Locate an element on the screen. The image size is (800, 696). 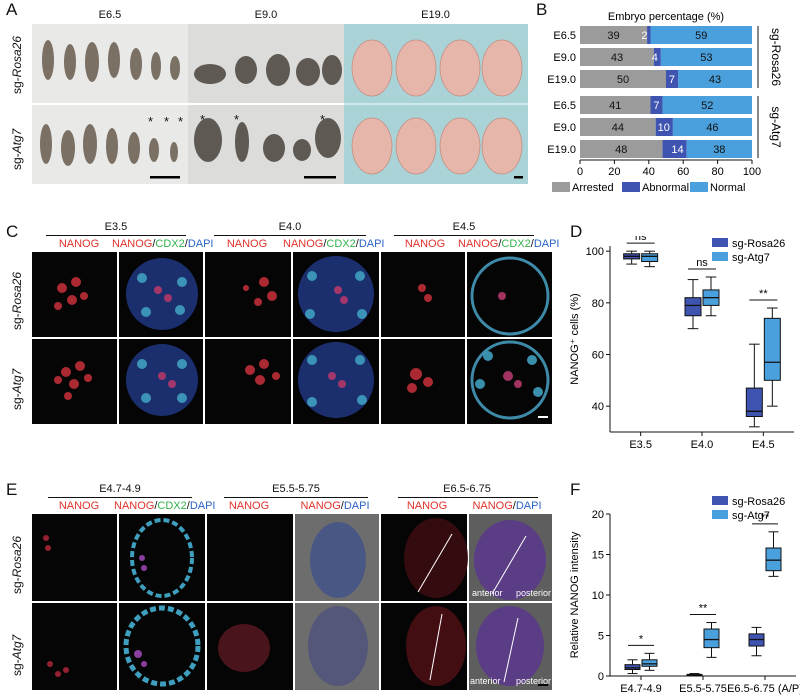
legend-label-arrested: Arrested is located at coordinates (593, 188).